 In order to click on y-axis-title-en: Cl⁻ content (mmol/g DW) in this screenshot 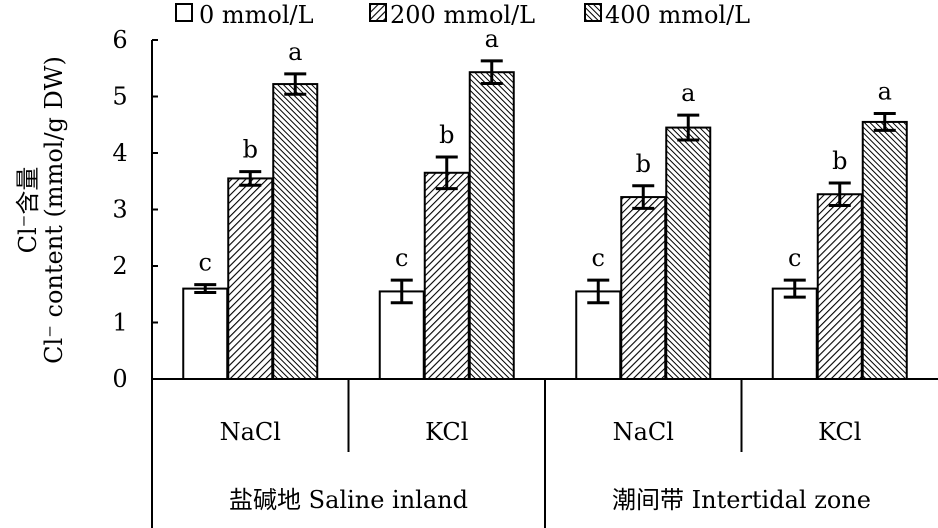, I will do `click(54, 210)`.